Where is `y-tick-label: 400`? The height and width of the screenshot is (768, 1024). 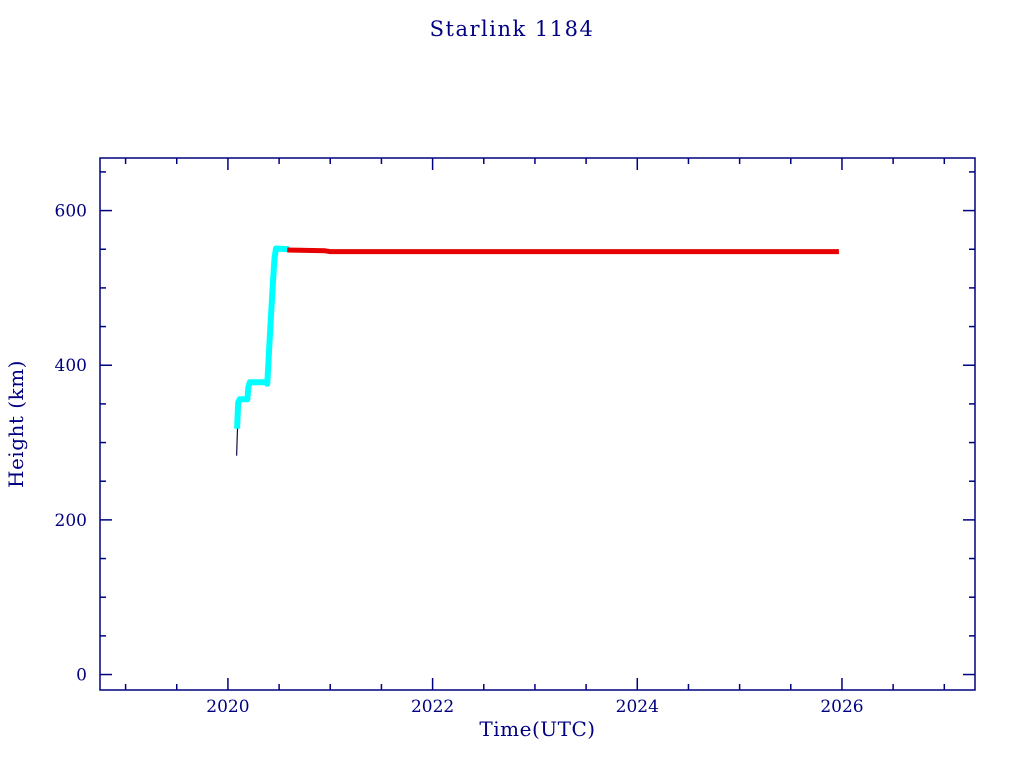
y-tick-label: 400 is located at coordinates (71, 366).